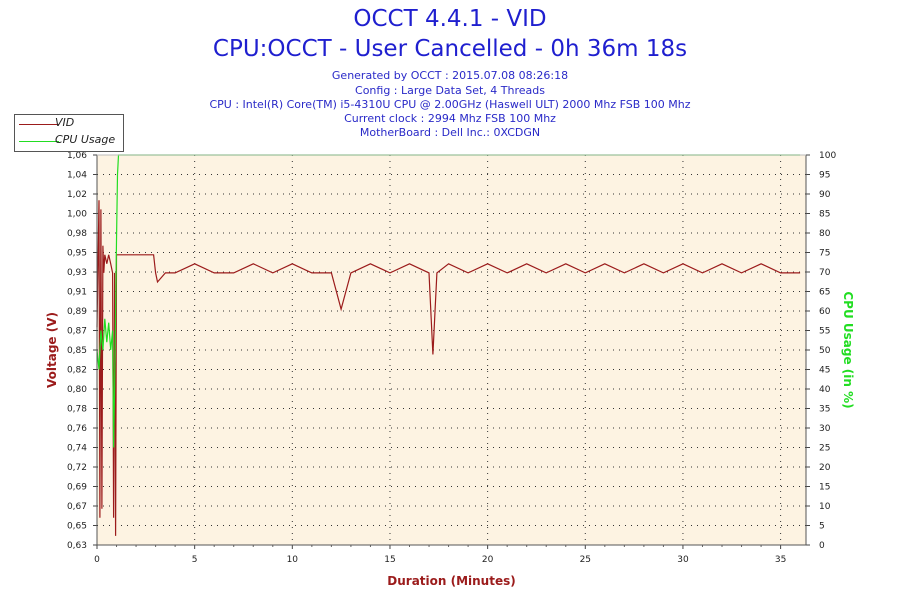 This screenshot has width=900, height=600. Describe the element at coordinates (77, 390) in the screenshot. I see `y-tick-label: 0,80` at that location.